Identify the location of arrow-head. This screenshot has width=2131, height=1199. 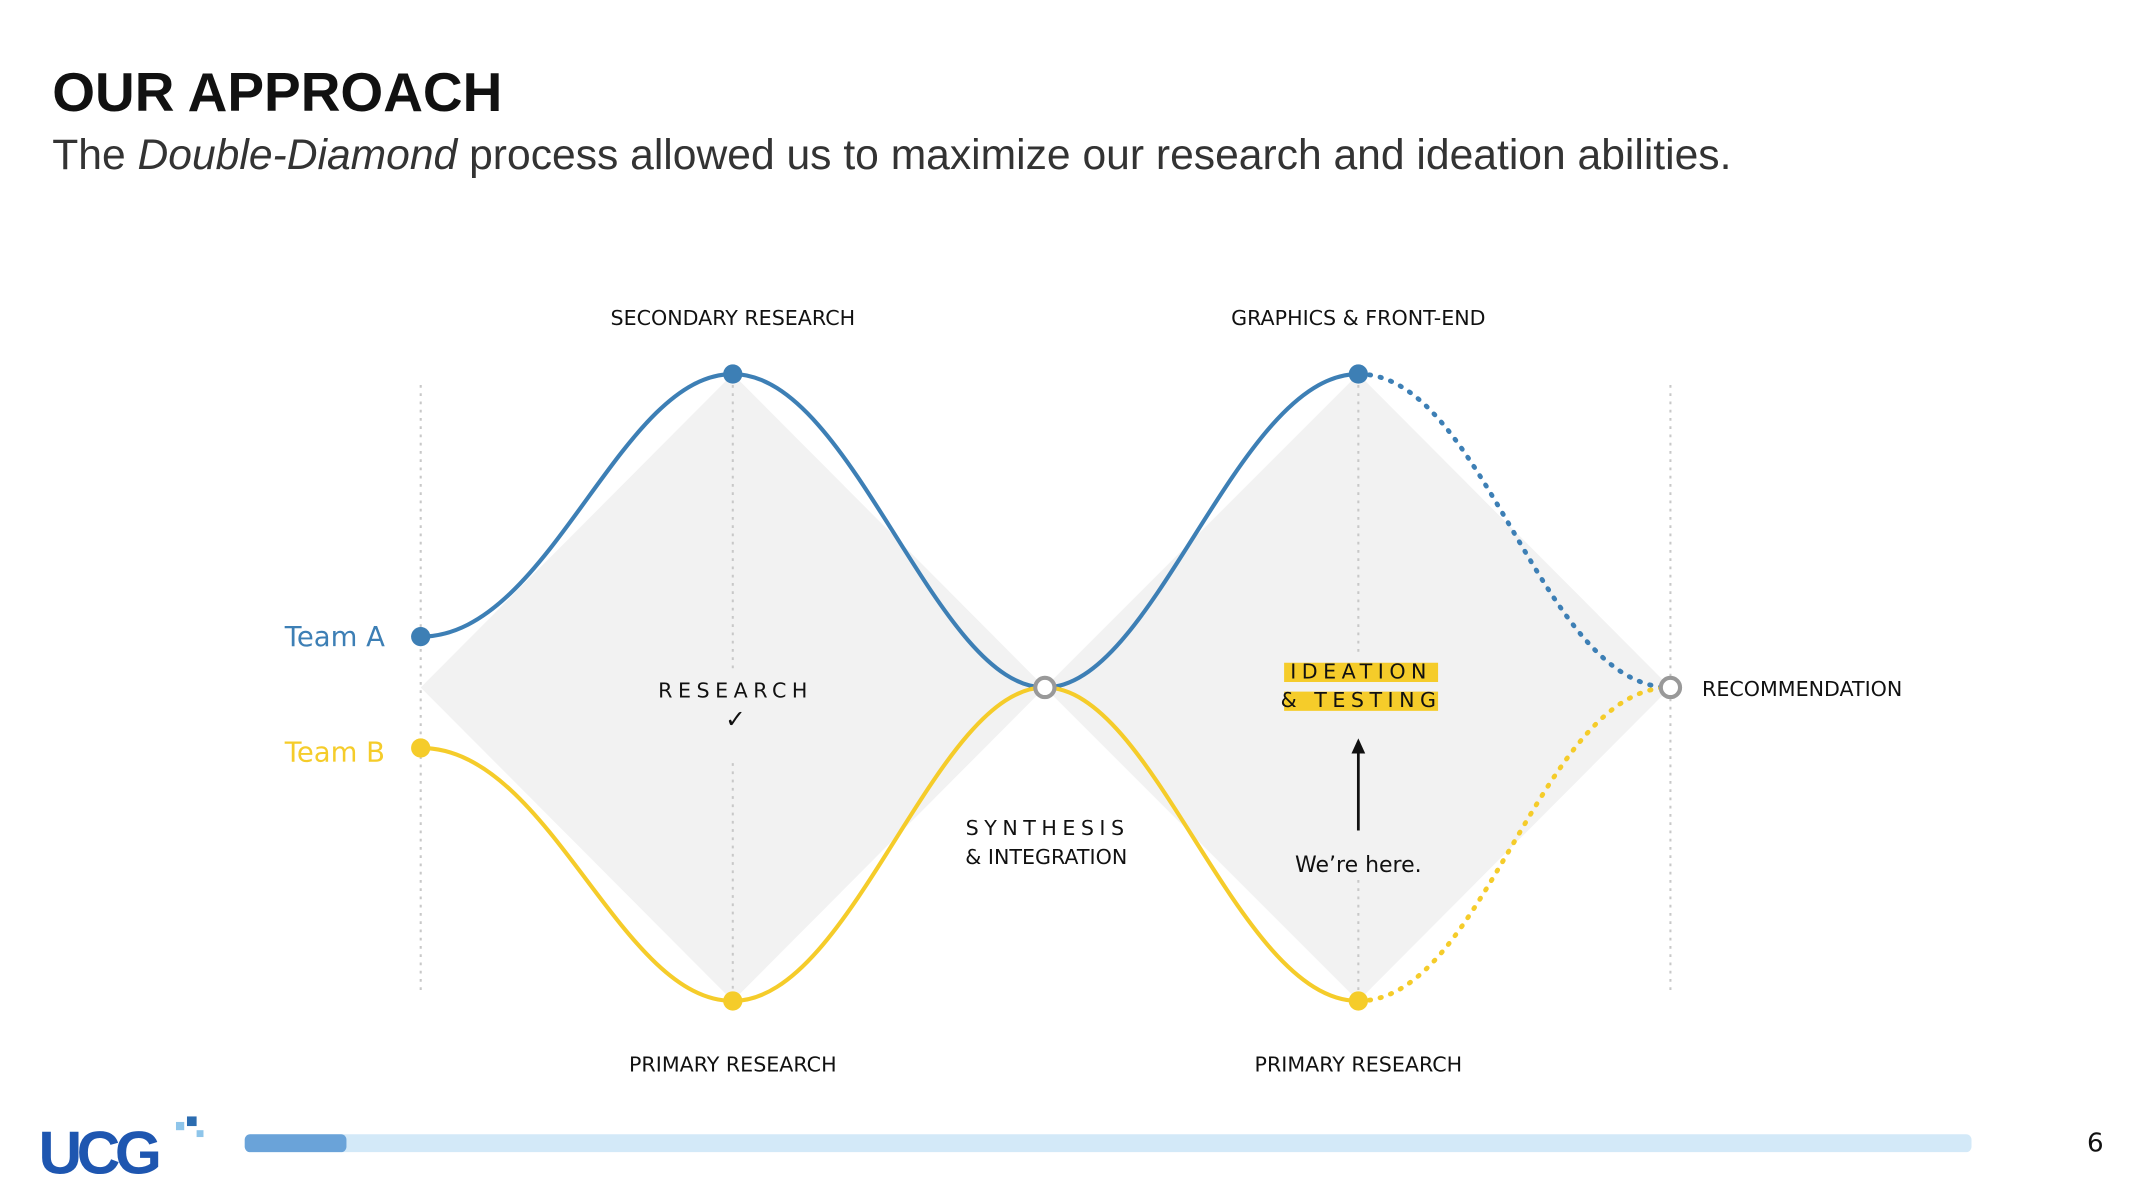
(1358, 746).